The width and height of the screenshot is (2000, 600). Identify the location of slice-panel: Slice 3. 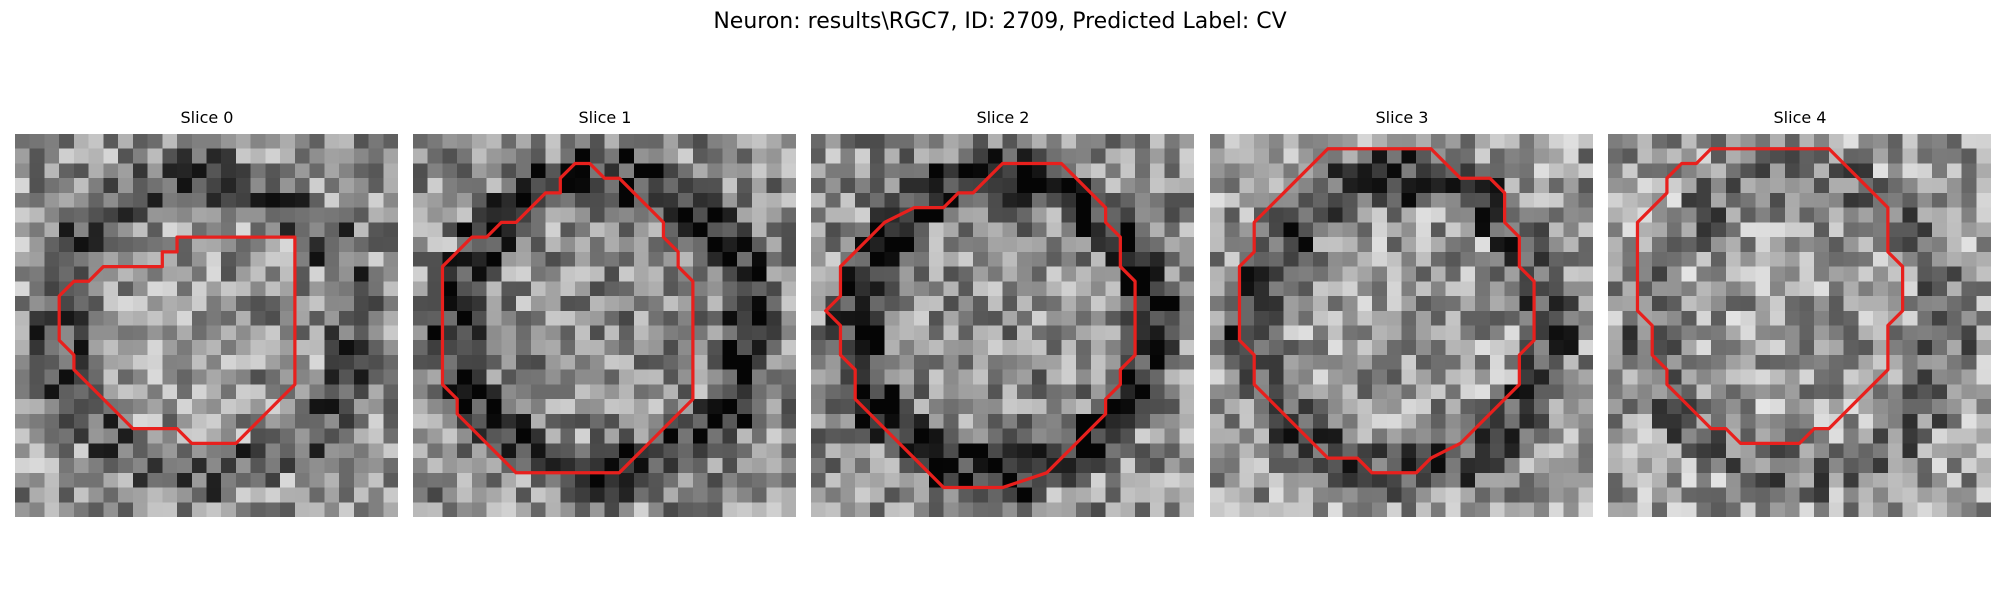
(1402, 312).